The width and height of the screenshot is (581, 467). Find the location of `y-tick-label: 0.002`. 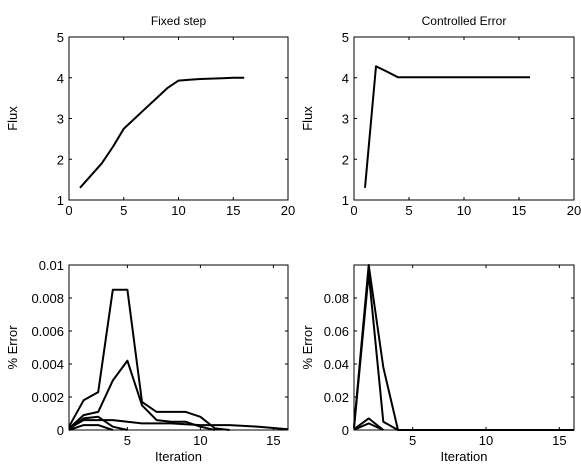

y-tick-label: 0.002 is located at coordinates (47, 397).